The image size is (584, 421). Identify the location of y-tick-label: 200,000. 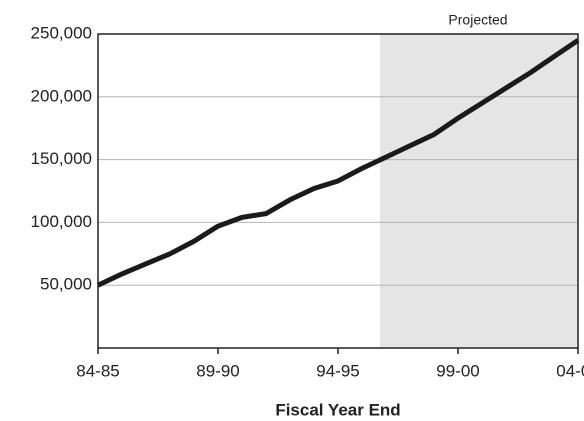
(61, 95).